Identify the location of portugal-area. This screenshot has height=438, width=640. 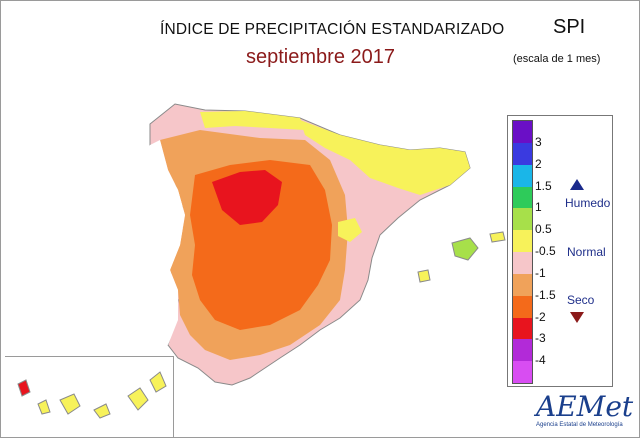
(162, 242).